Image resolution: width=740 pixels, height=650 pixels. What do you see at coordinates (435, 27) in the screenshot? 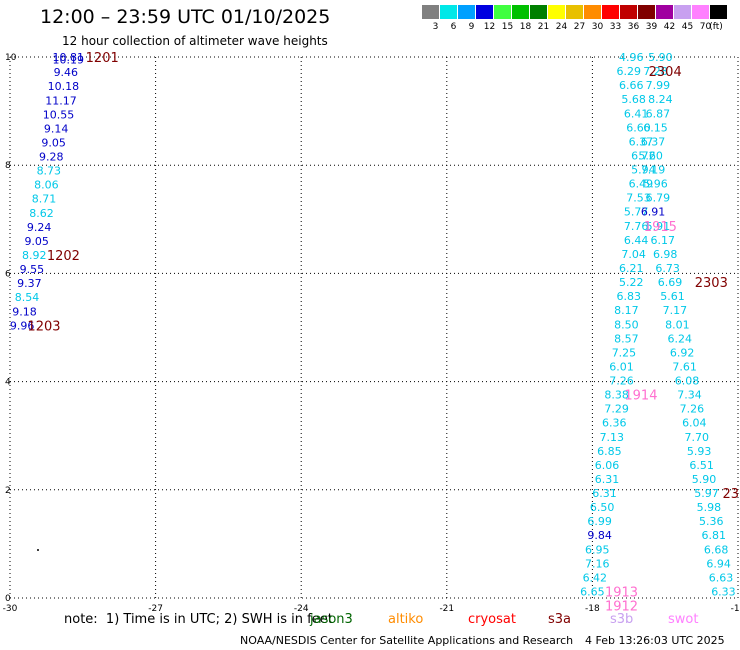
I see `scale-label: 3` at bounding box center [435, 27].